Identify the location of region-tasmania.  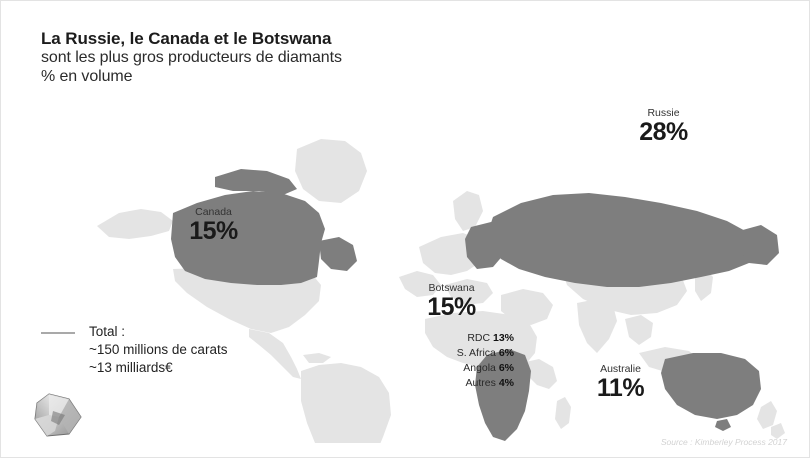
(723, 425).